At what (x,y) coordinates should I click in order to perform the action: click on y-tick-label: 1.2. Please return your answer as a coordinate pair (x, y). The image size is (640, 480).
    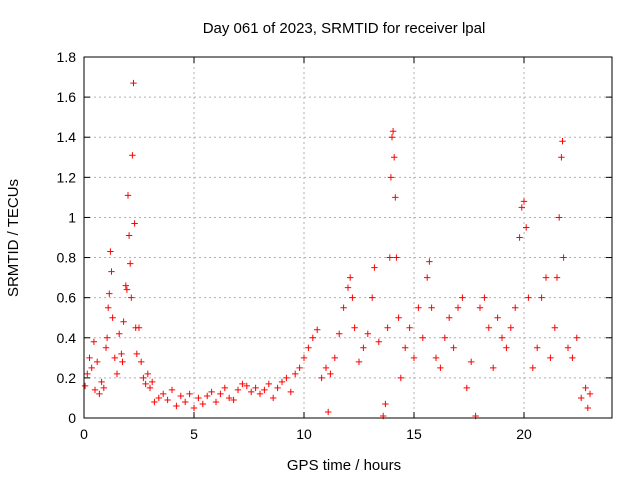
    Looking at the image, I should click on (67, 177).